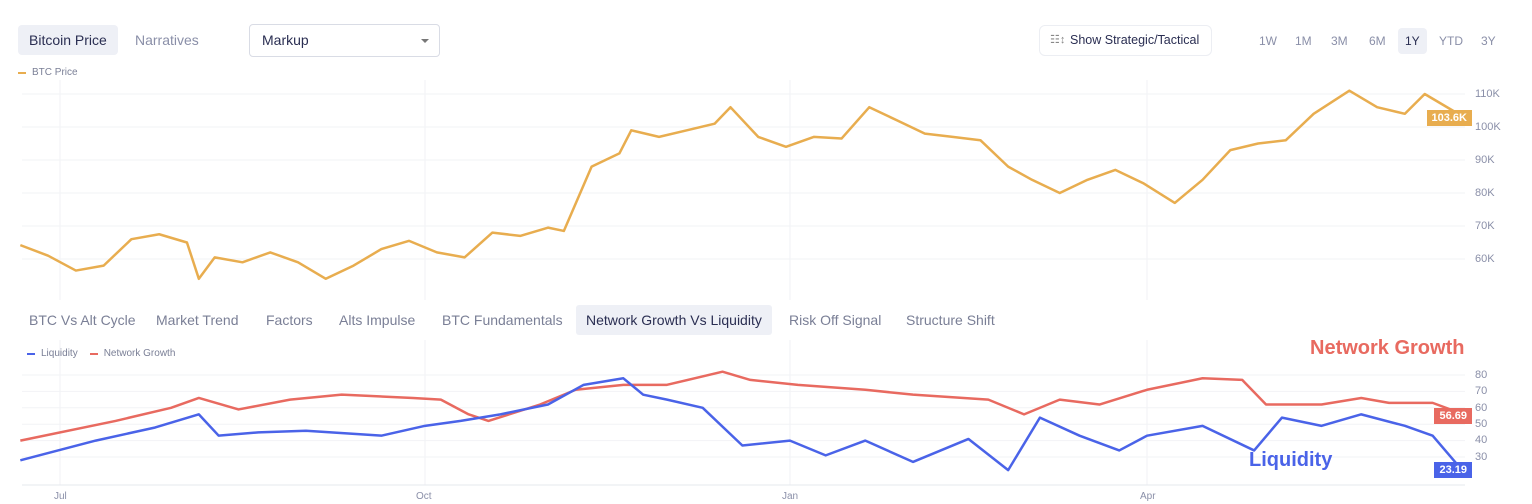 This screenshot has height=504, width=1532. What do you see at coordinates (425, 41) in the screenshot?
I see `chevron-down-icon` at bounding box center [425, 41].